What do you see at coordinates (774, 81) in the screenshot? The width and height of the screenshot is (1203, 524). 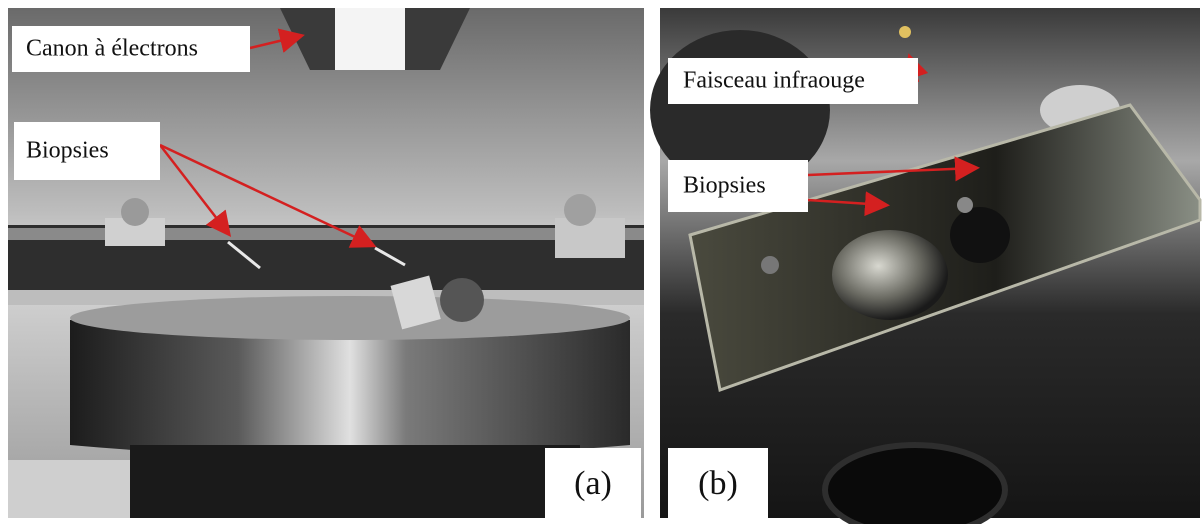 I see `label: Faisceau infraouge` at bounding box center [774, 81].